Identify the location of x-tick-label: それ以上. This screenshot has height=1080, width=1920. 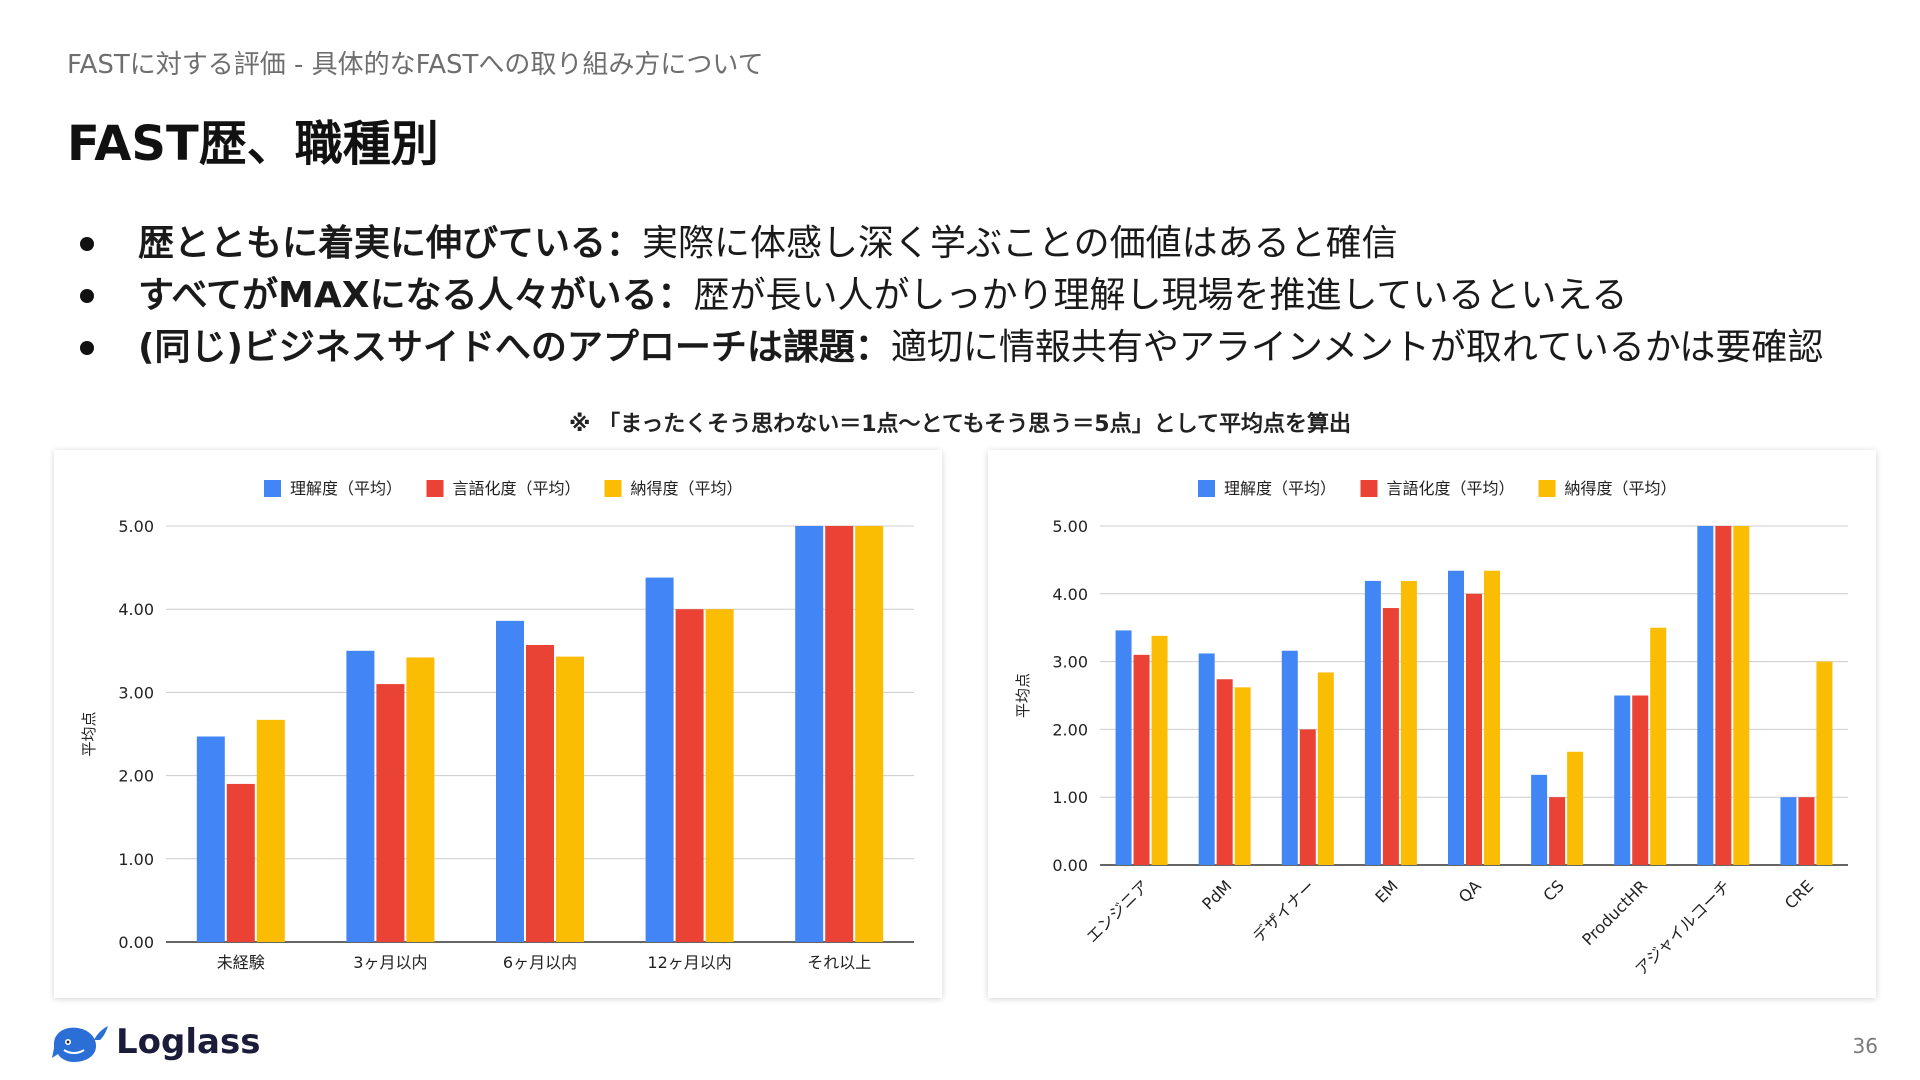
(839, 962).